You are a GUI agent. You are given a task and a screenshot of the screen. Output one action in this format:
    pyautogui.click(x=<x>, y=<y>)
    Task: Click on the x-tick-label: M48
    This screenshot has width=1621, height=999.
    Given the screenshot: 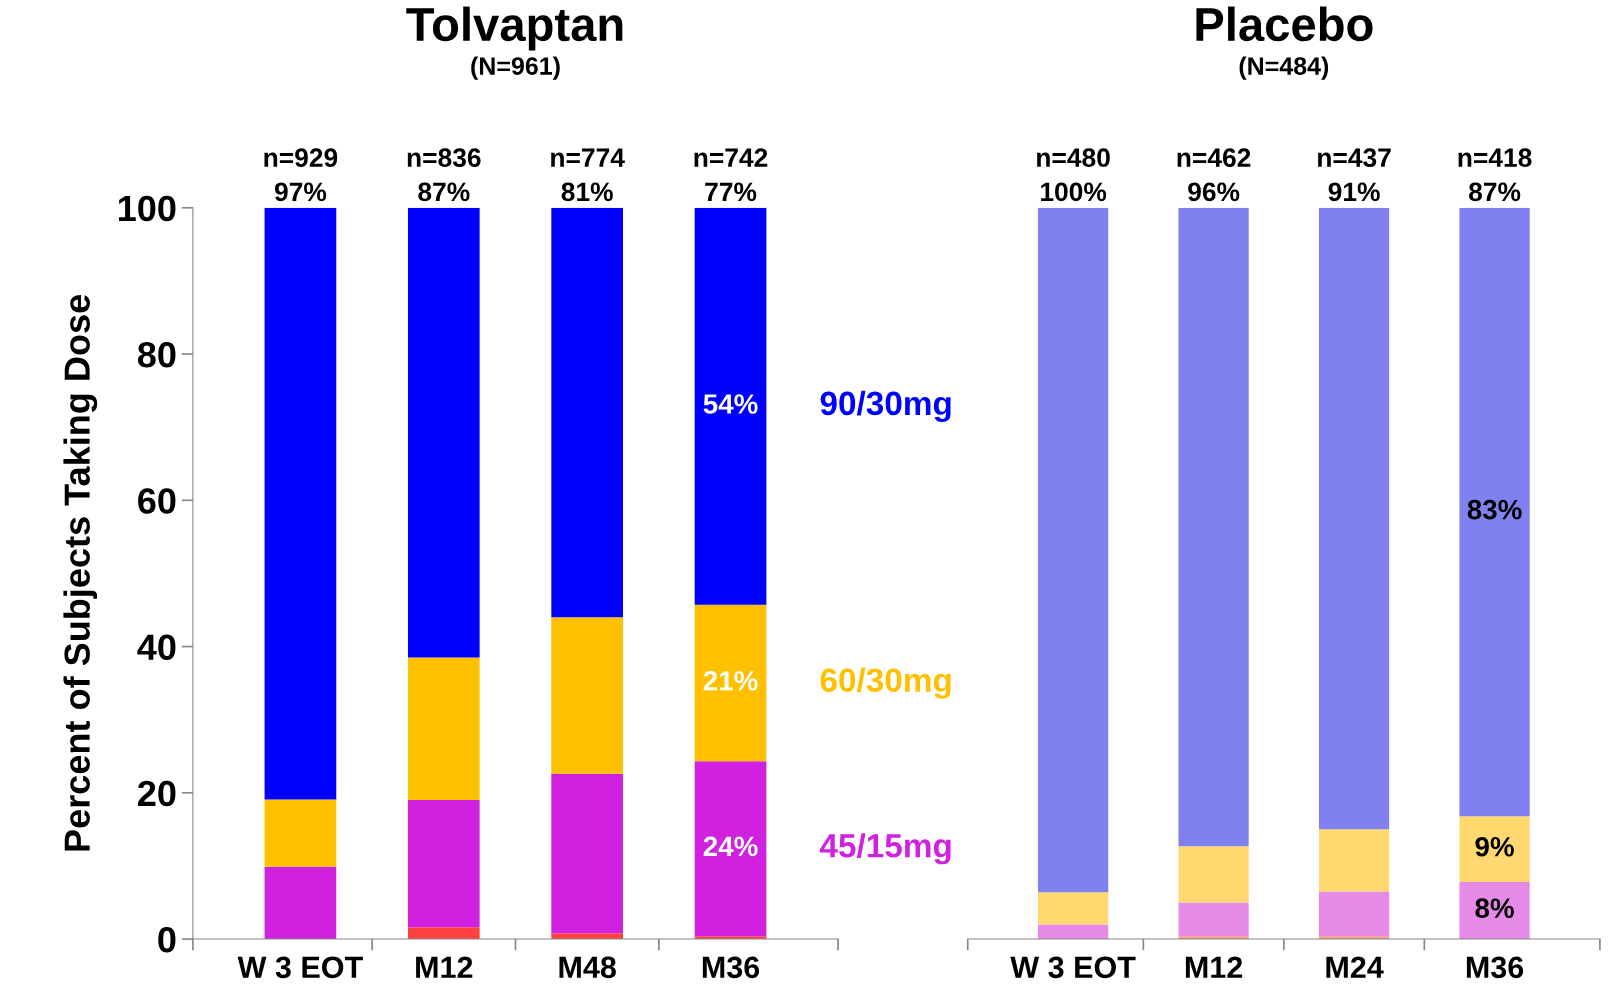 What is the action you would take?
    pyautogui.click(x=587, y=967)
    